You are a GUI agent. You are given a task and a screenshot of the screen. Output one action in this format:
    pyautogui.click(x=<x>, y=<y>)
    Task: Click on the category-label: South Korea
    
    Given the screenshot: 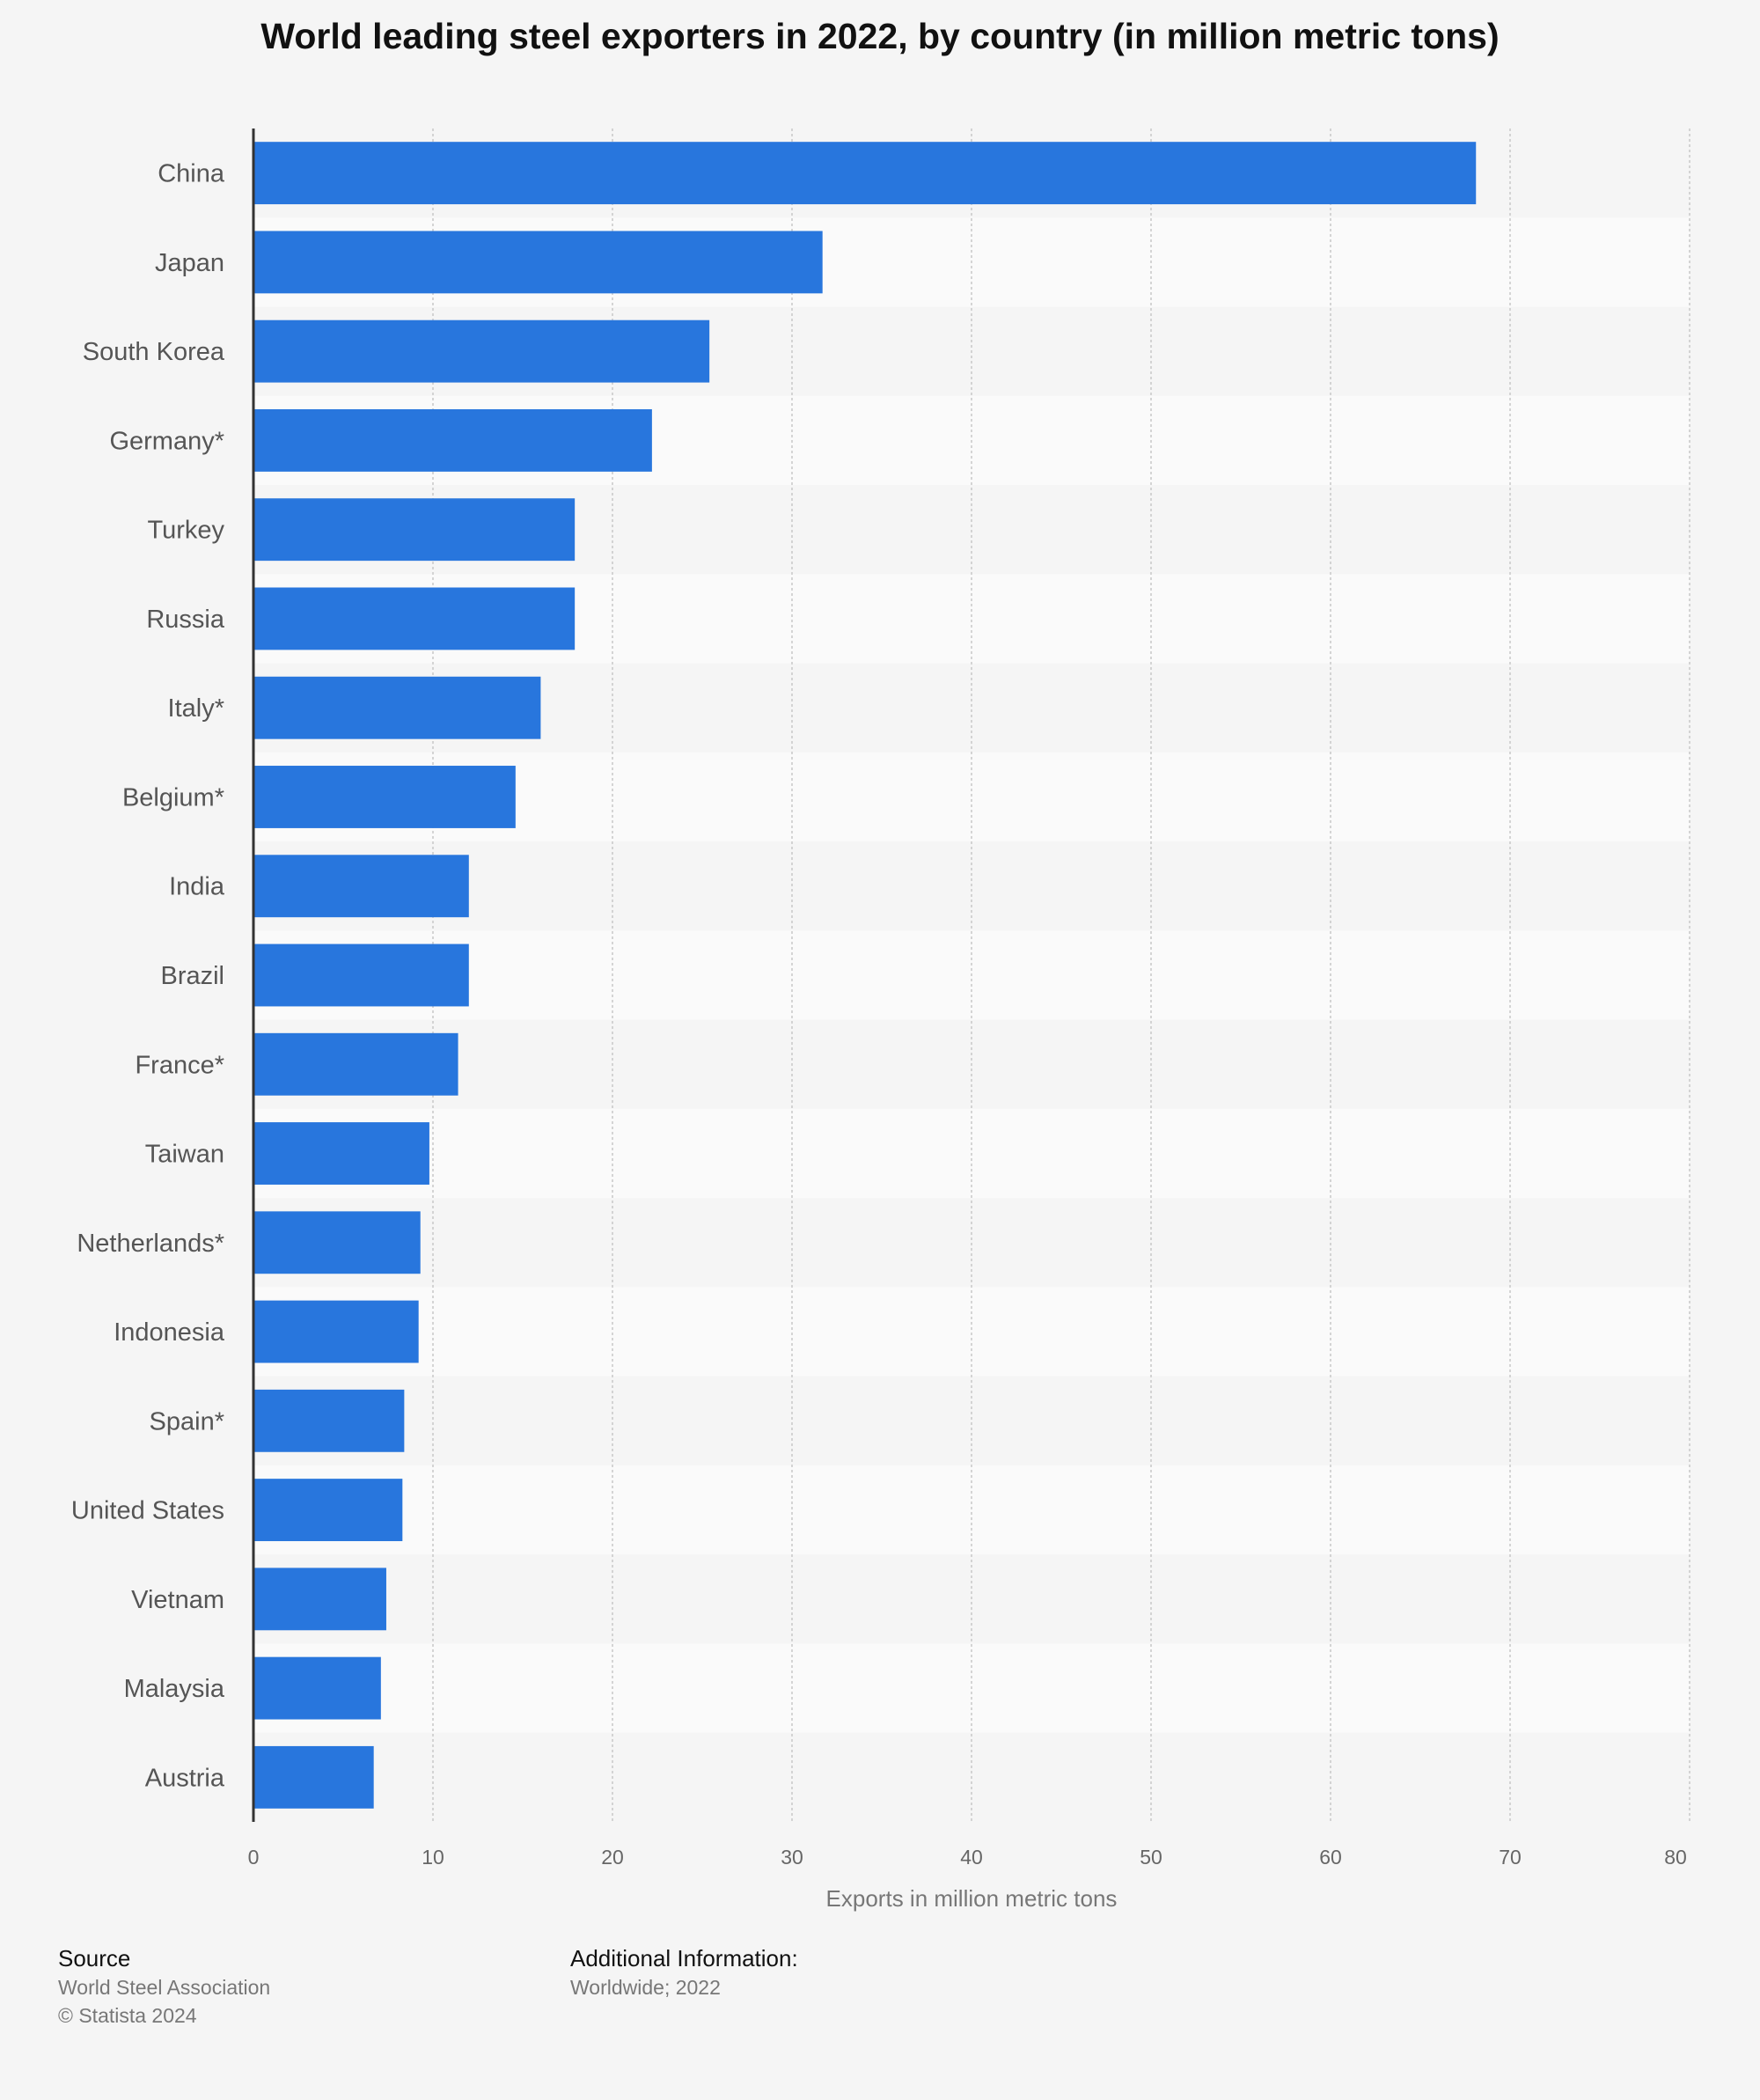 What is the action you would take?
    pyautogui.click(x=154, y=352)
    